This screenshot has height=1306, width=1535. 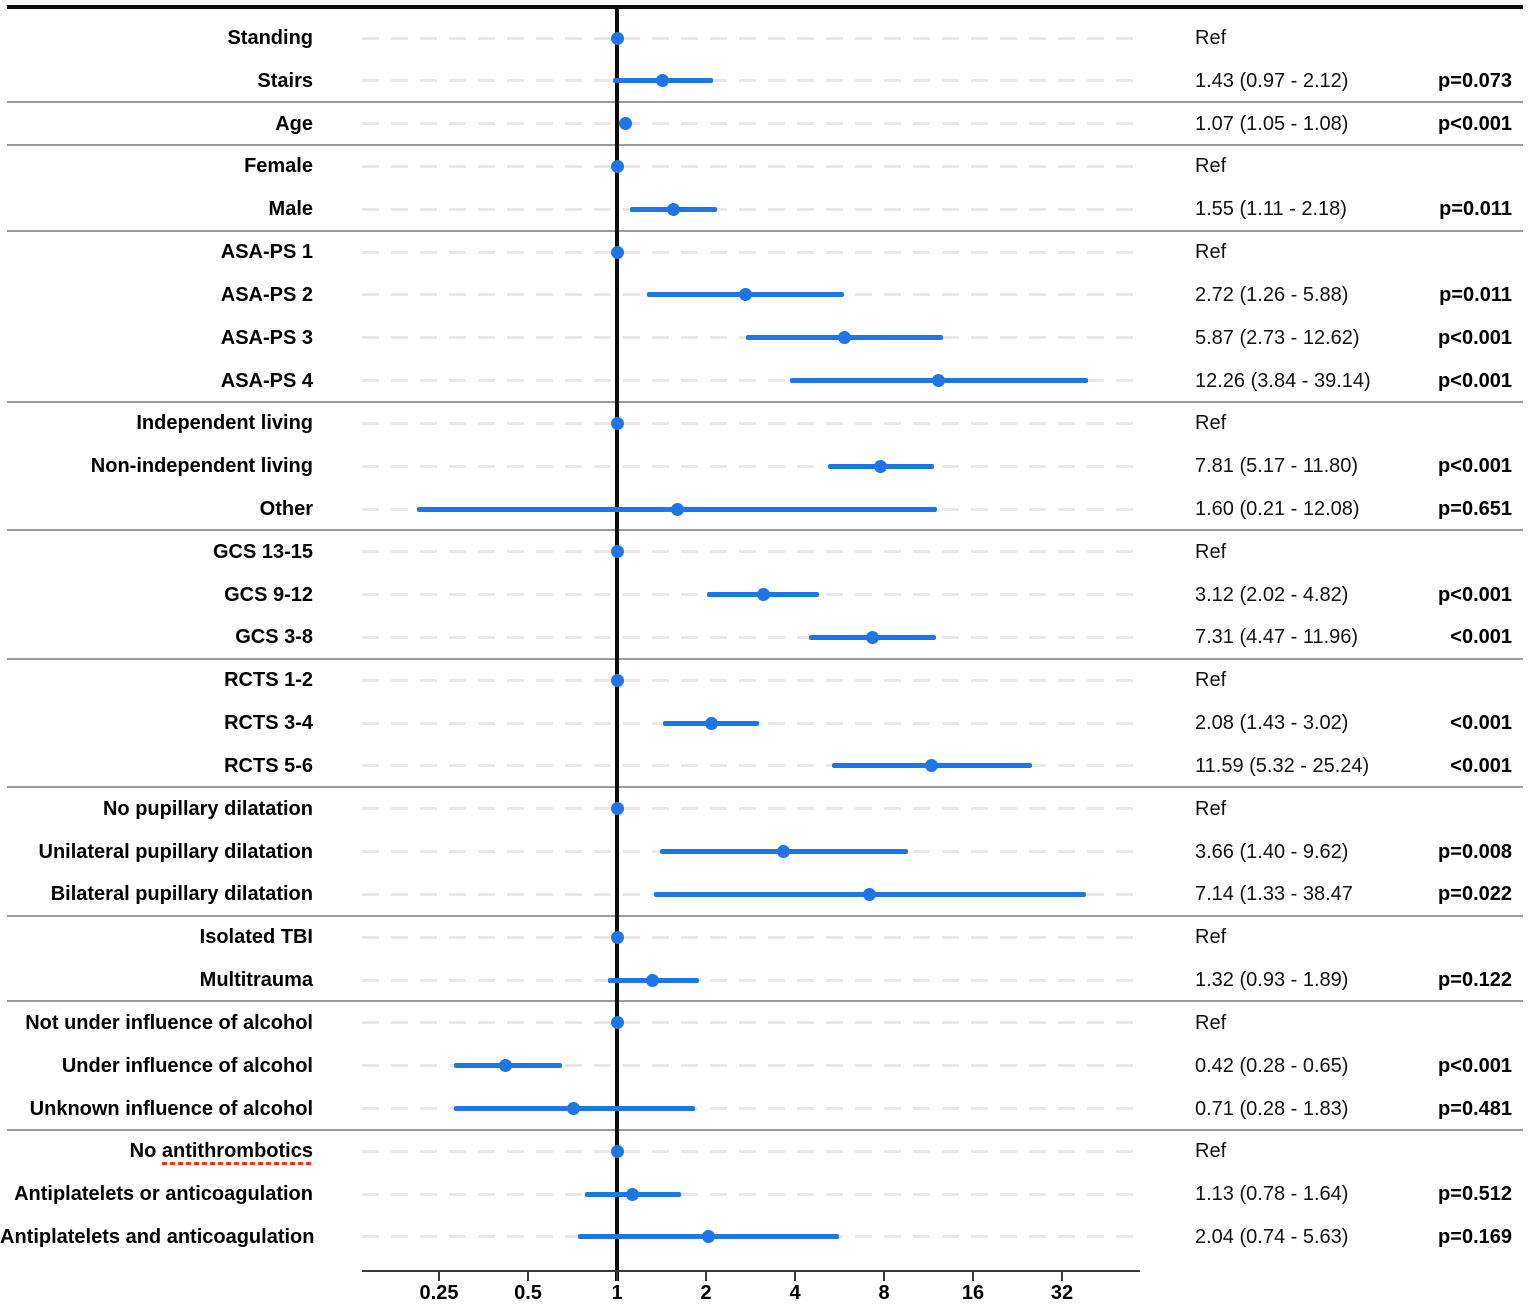 What do you see at coordinates (266, 252) in the screenshot?
I see `row-label: ASA-PS 1` at bounding box center [266, 252].